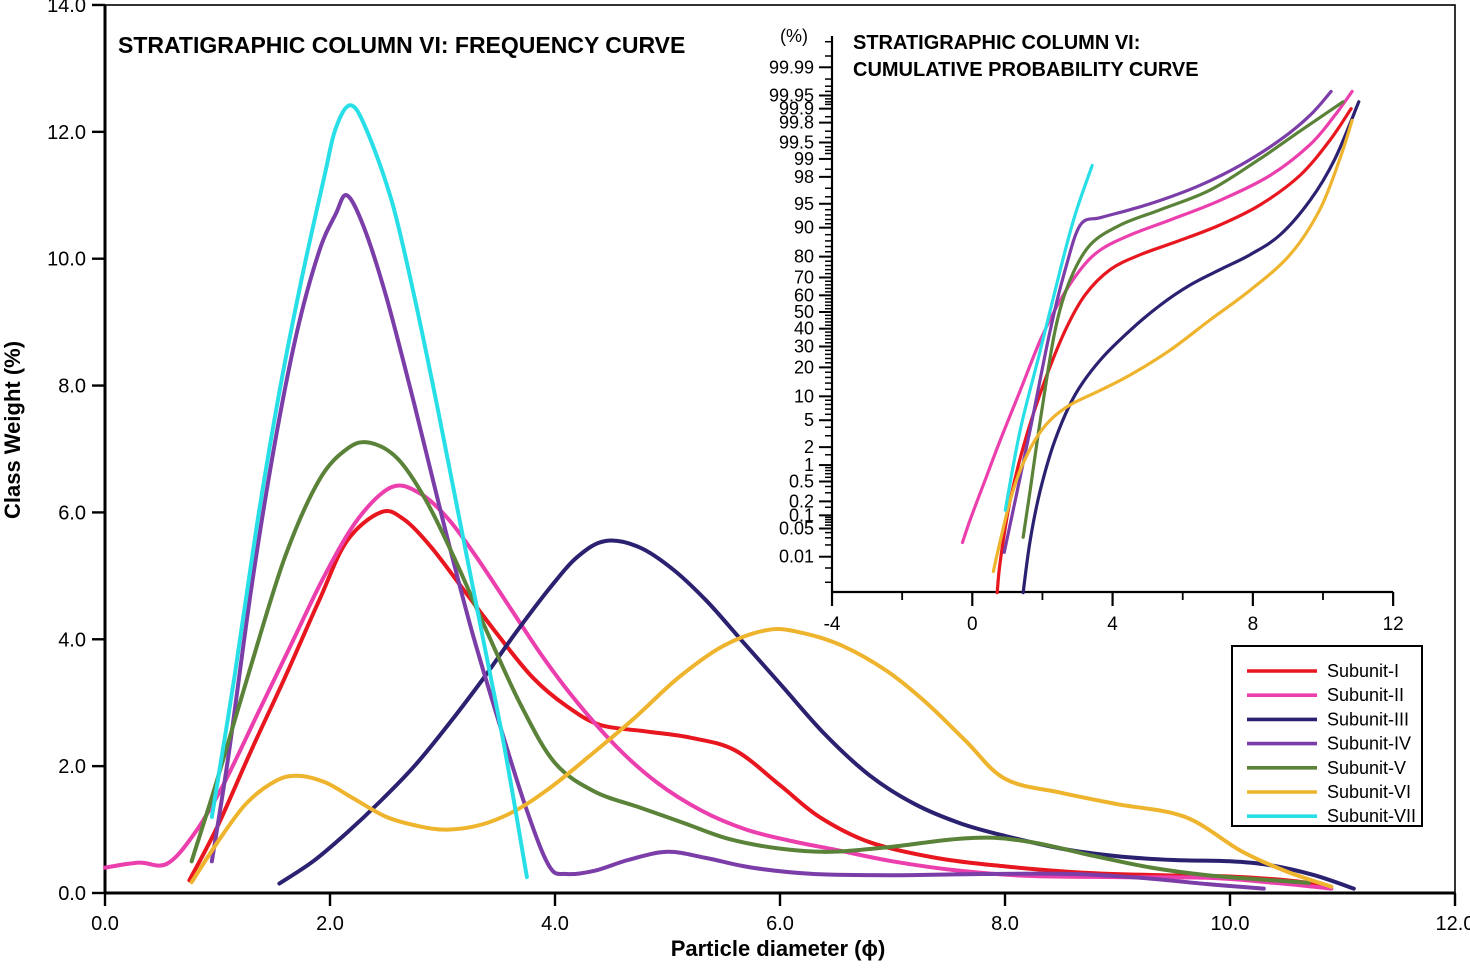 The image size is (1470, 968). What do you see at coordinates (996, 43) in the screenshot?
I see `inset-chart-title-line1: STRATIGRAPHIC COLUMN VI:` at bounding box center [996, 43].